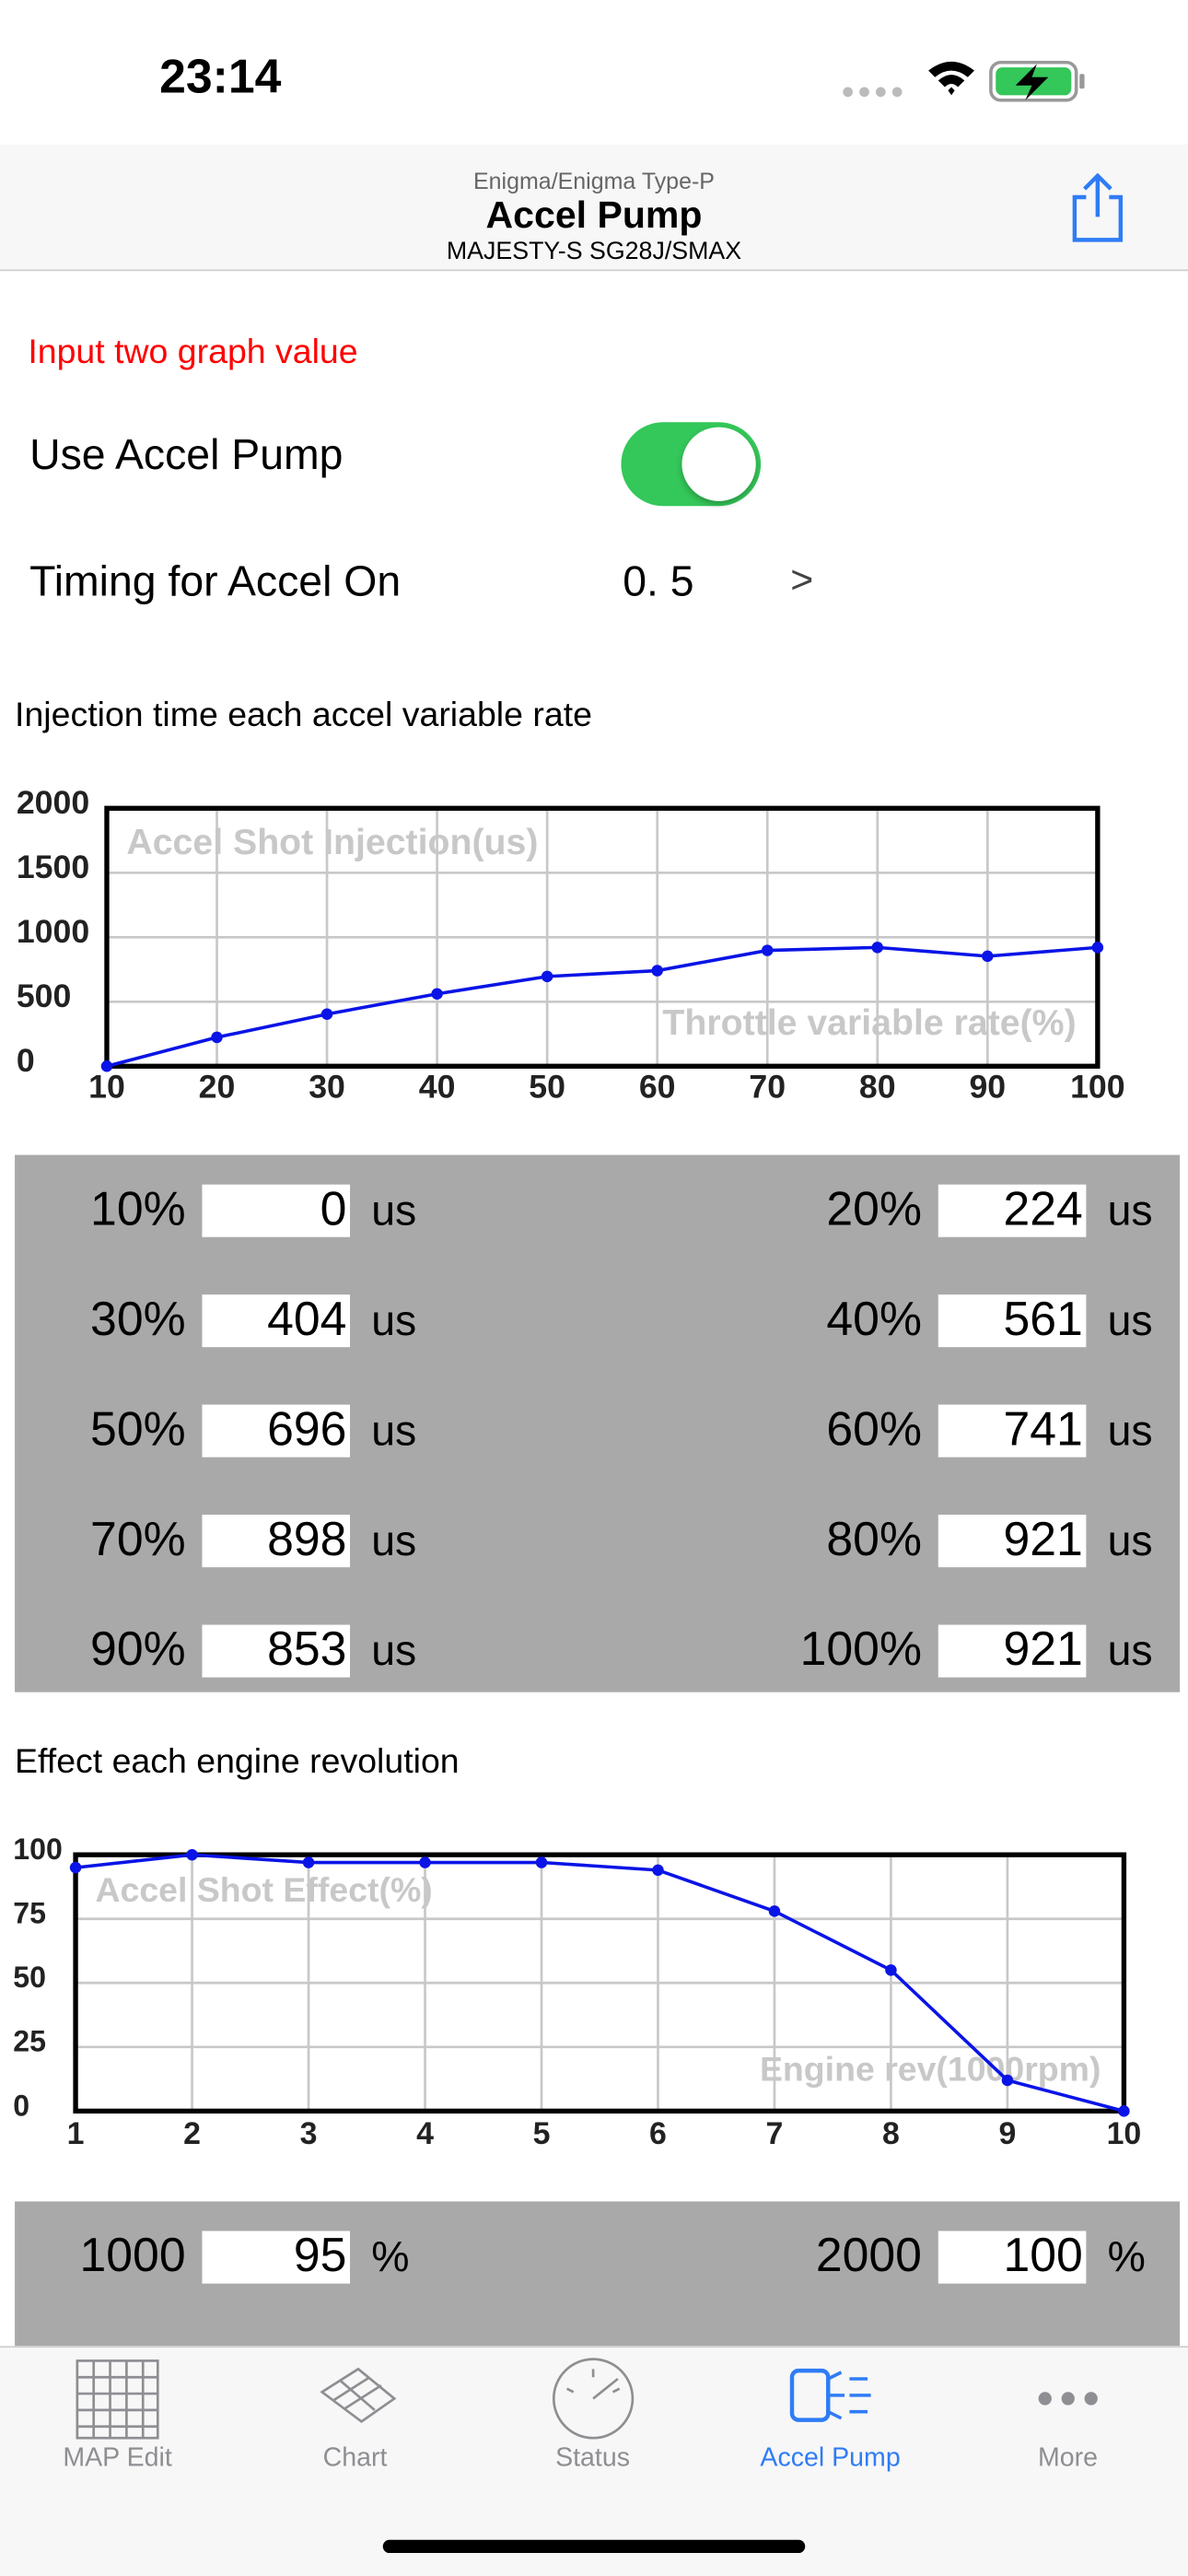 The image size is (1188, 2576). What do you see at coordinates (38, 1849) in the screenshot?
I see `y-tick-label: 100` at bounding box center [38, 1849].